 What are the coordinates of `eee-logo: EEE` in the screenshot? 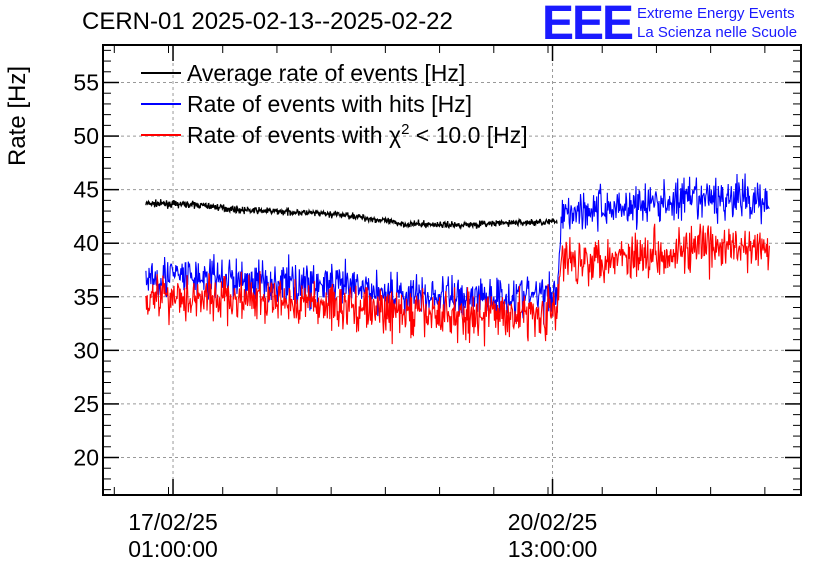 It's located at (588, 25).